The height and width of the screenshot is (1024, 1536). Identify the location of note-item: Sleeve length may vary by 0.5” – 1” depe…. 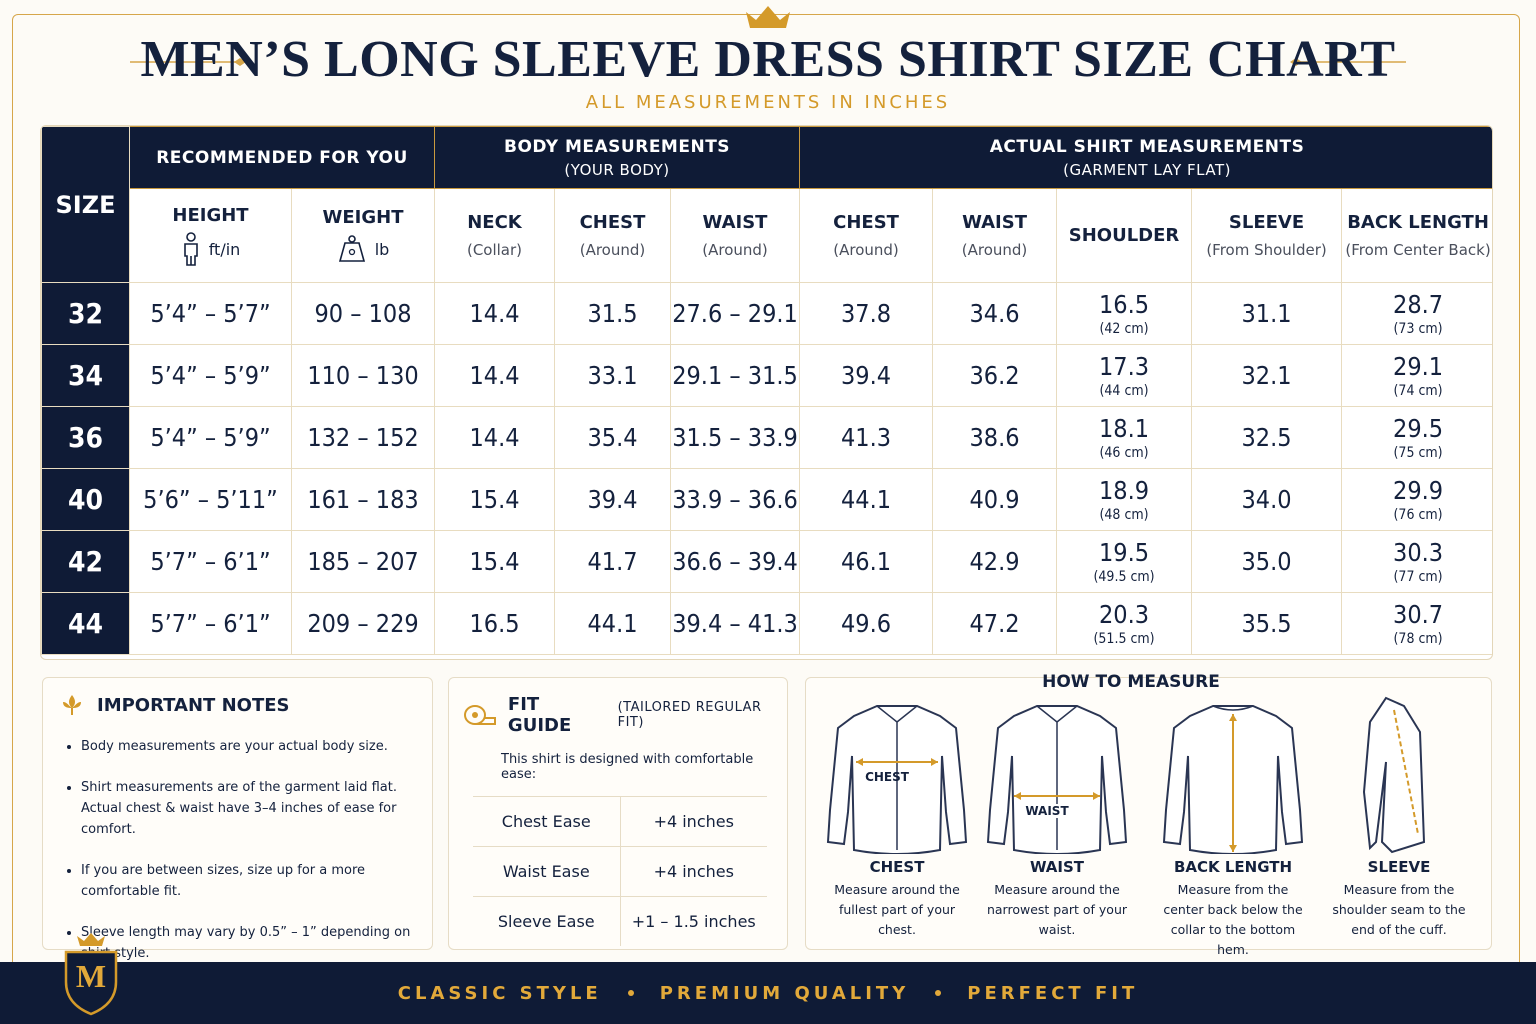
(256, 943).